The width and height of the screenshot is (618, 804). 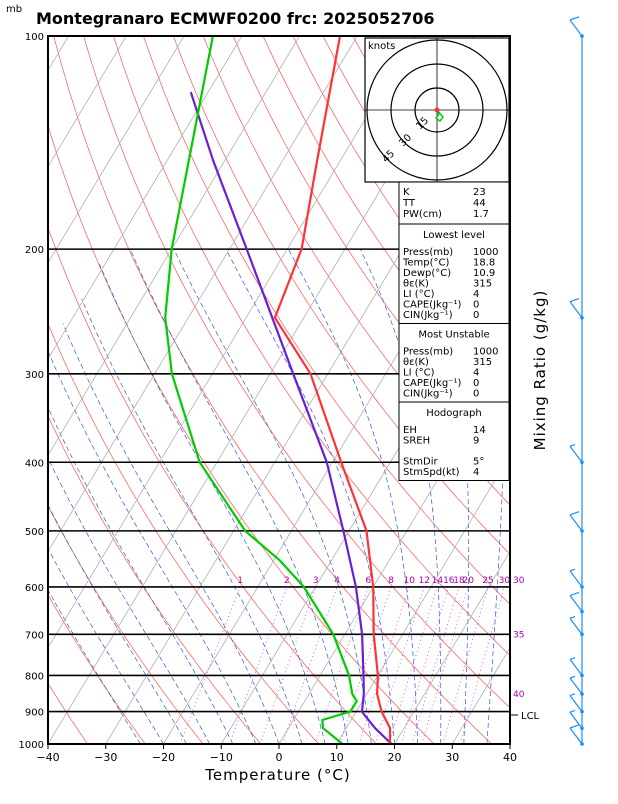 What do you see at coordinates (368, 581) in the screenshot?
I see `mixing-ratio-label: 6` at bounding box center [368, 581].